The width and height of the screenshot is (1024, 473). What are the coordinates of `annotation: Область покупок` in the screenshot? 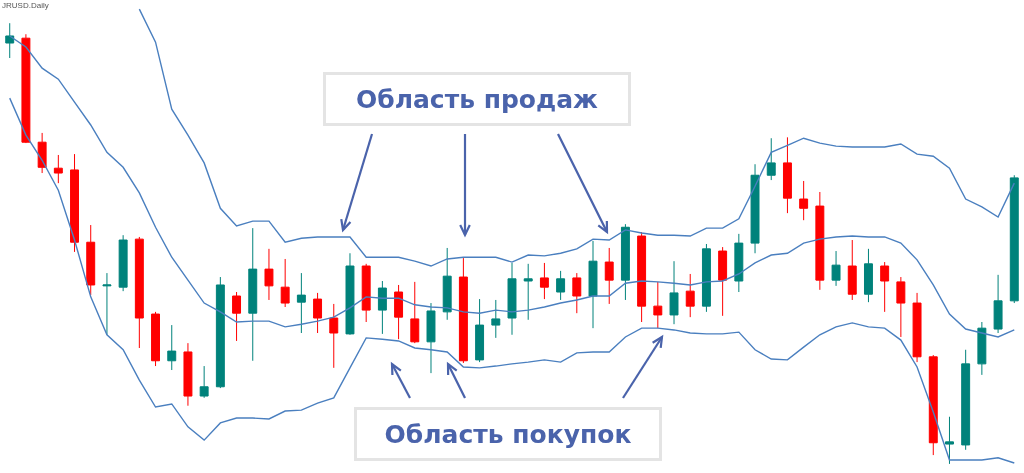 It's located at (508, 434).